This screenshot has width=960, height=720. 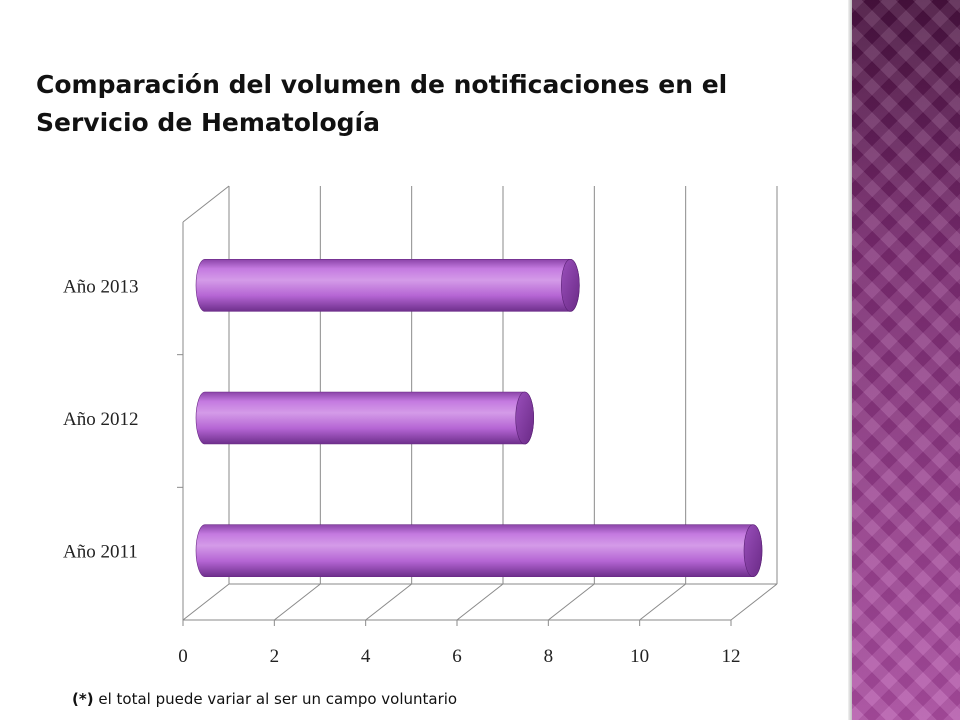 I want to click on x-tick-label: 6, so click(x=457, y=656).